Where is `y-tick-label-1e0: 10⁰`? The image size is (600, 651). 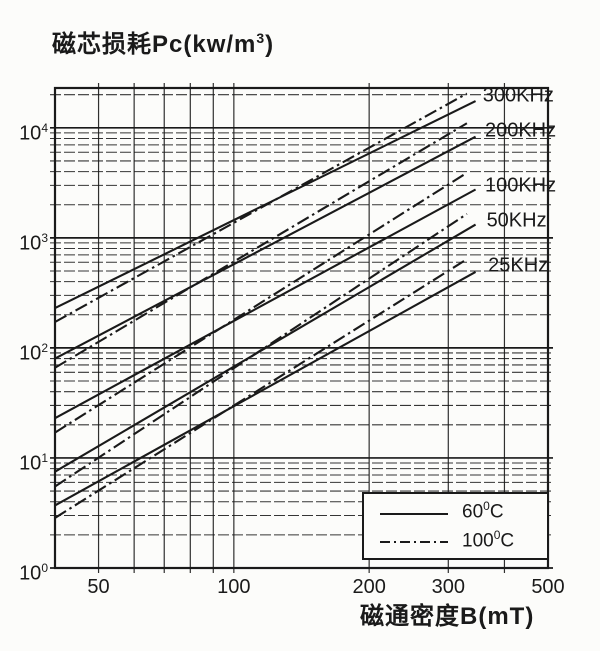
y-tick-label-1e0: 10⁰ is located at coordinates (33, 573).